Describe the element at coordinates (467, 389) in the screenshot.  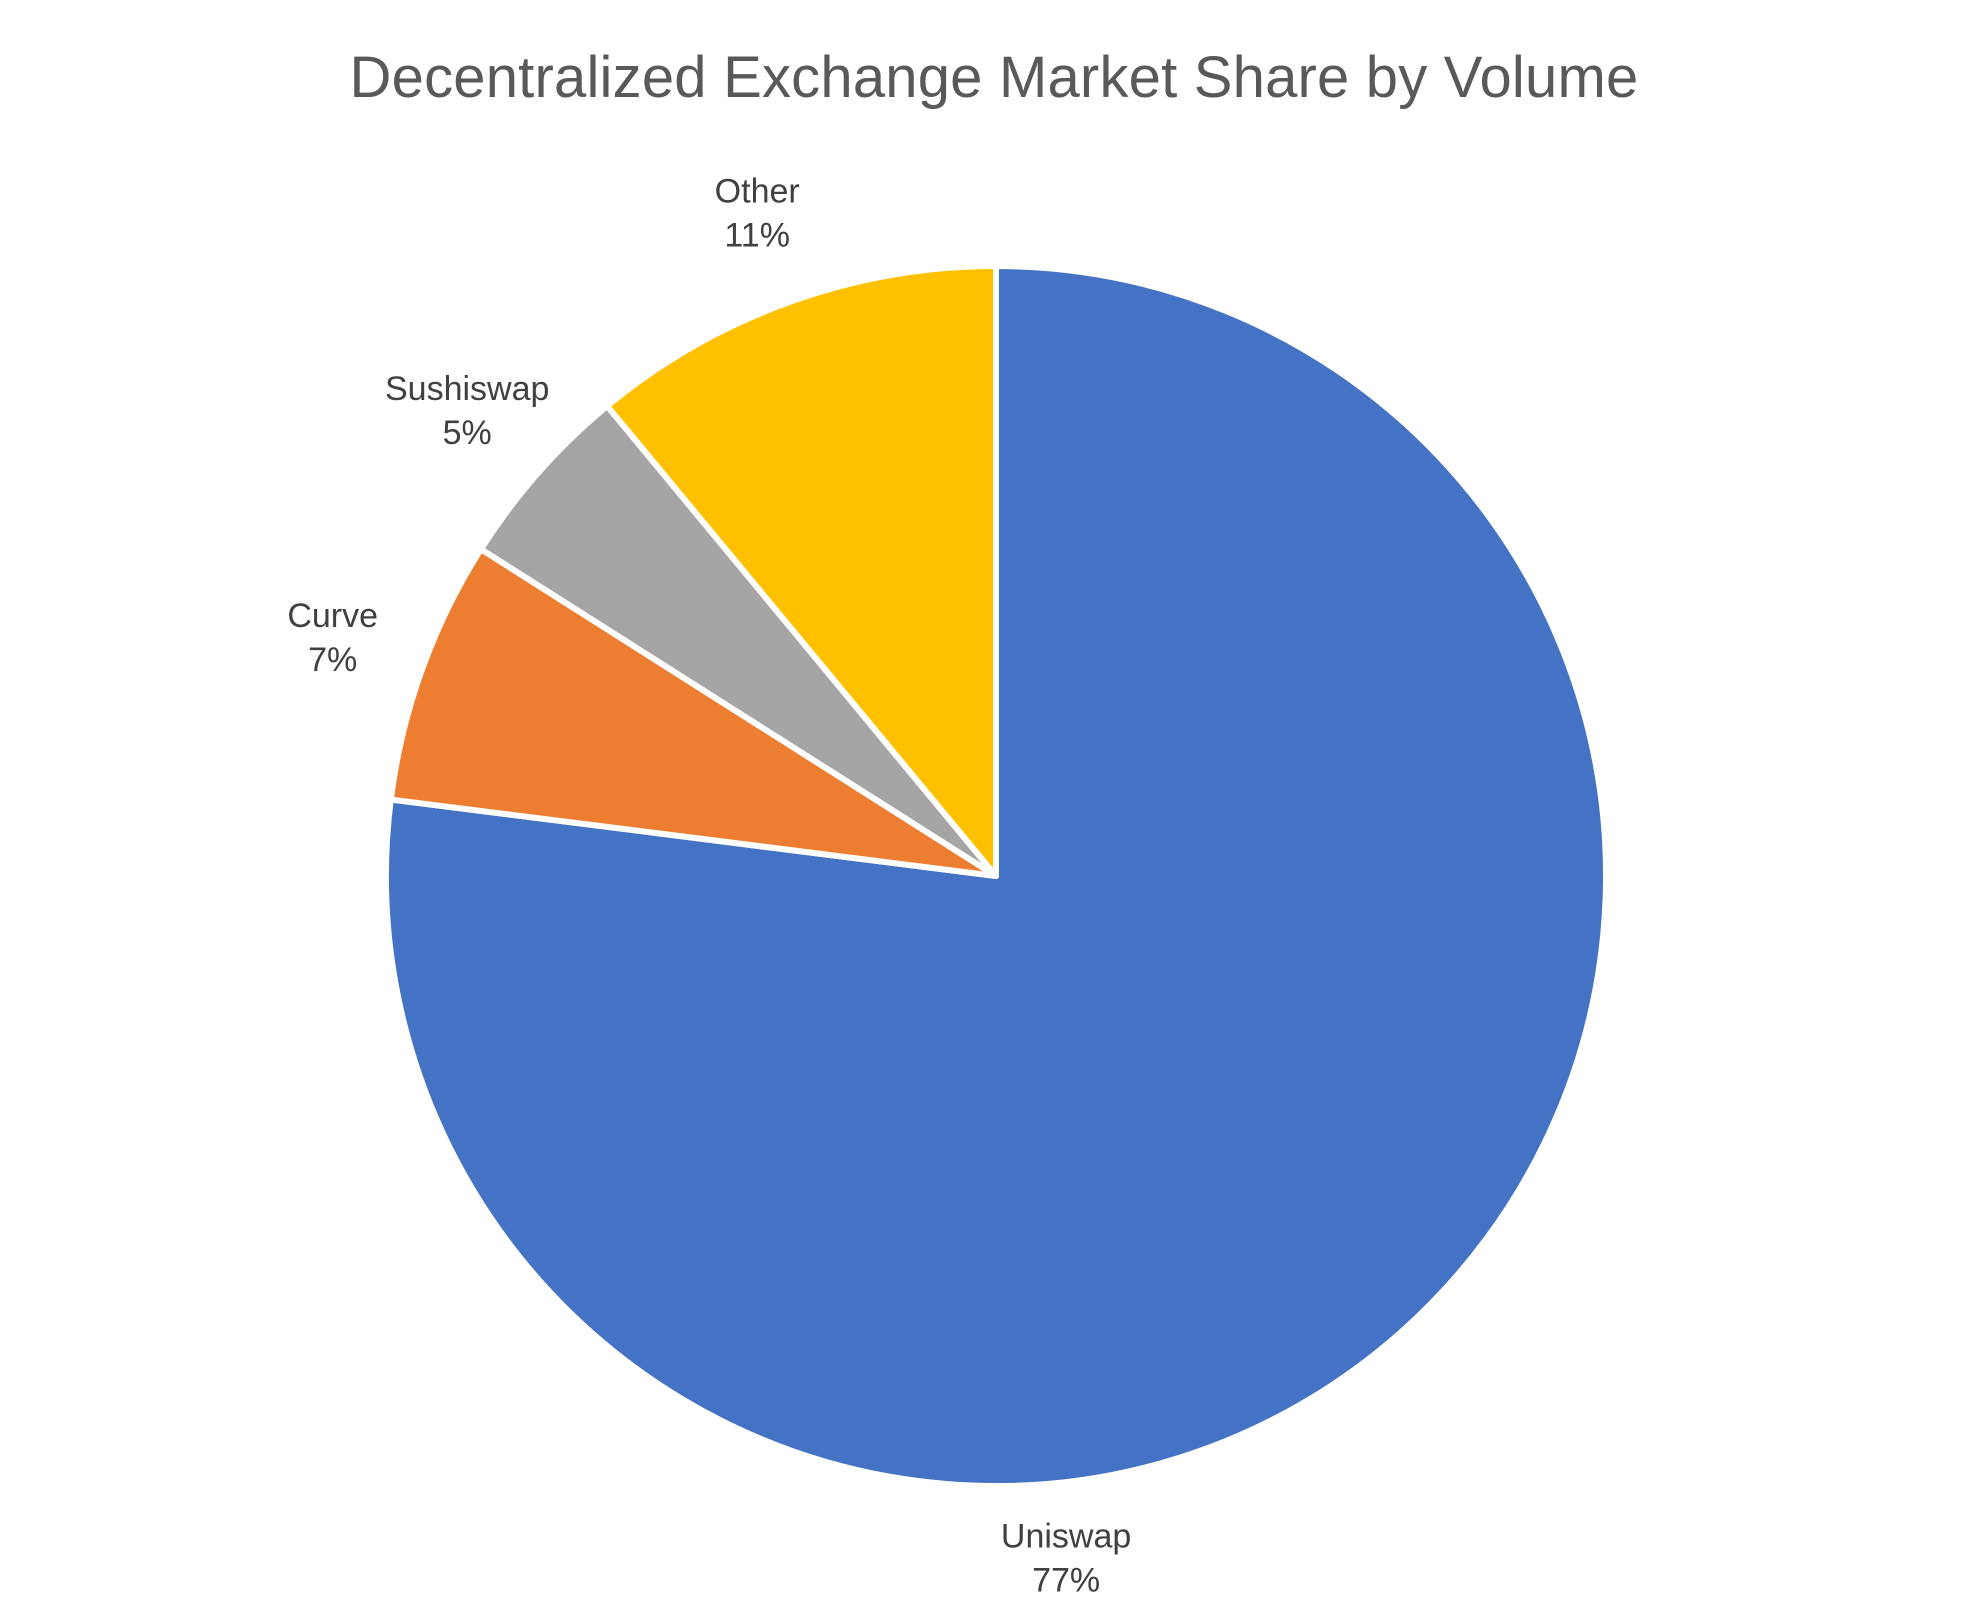
I see `data-label-category: Sushiswap` at that location.